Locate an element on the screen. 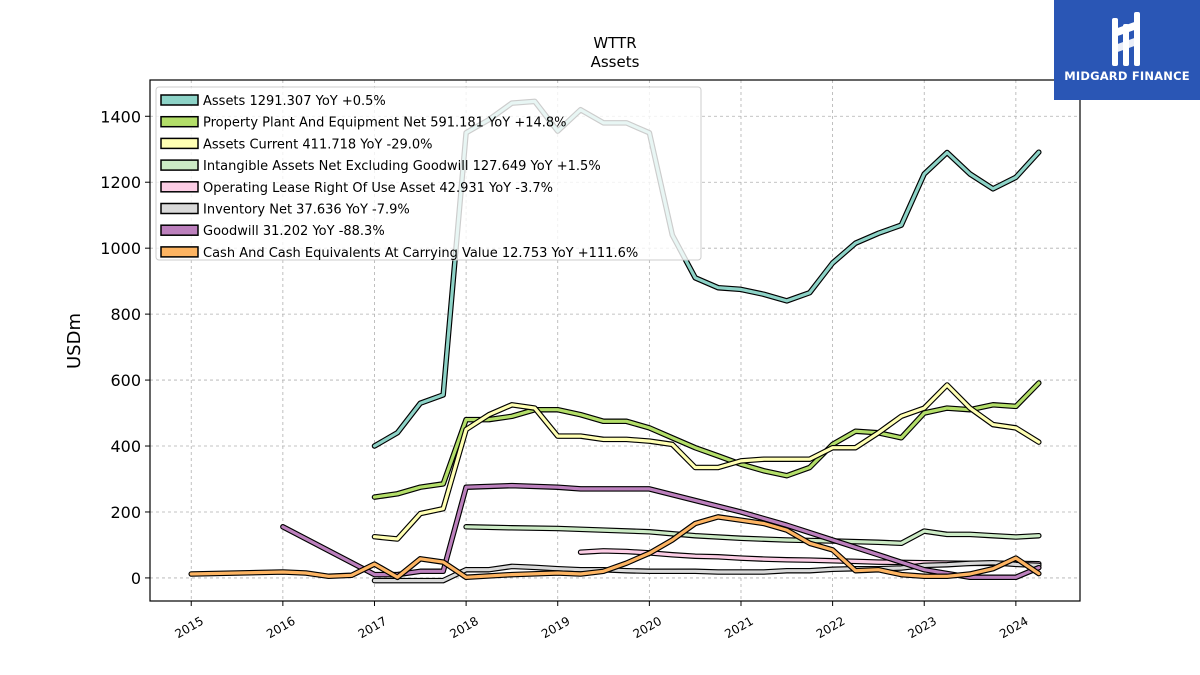  x-tick-label: 2015 is located at coordinates (189, 627).